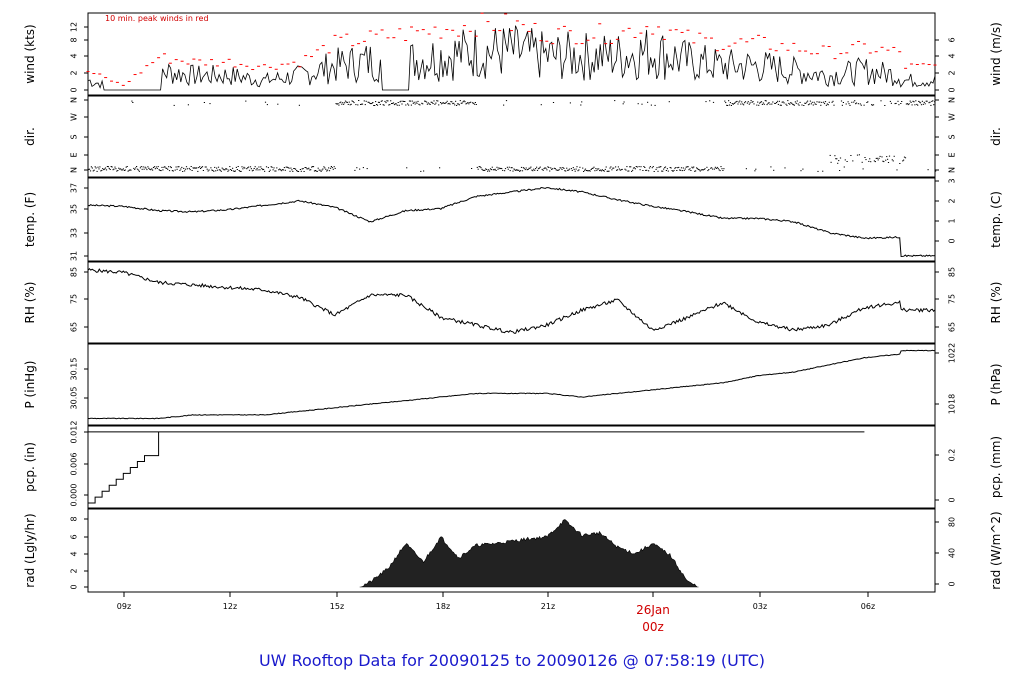 This screenshot has height=700, width=1024. What do you see at coordinates (74, 154) in the screenshot?
I see `left-tick-label: E` at bounding box center [74, 154].